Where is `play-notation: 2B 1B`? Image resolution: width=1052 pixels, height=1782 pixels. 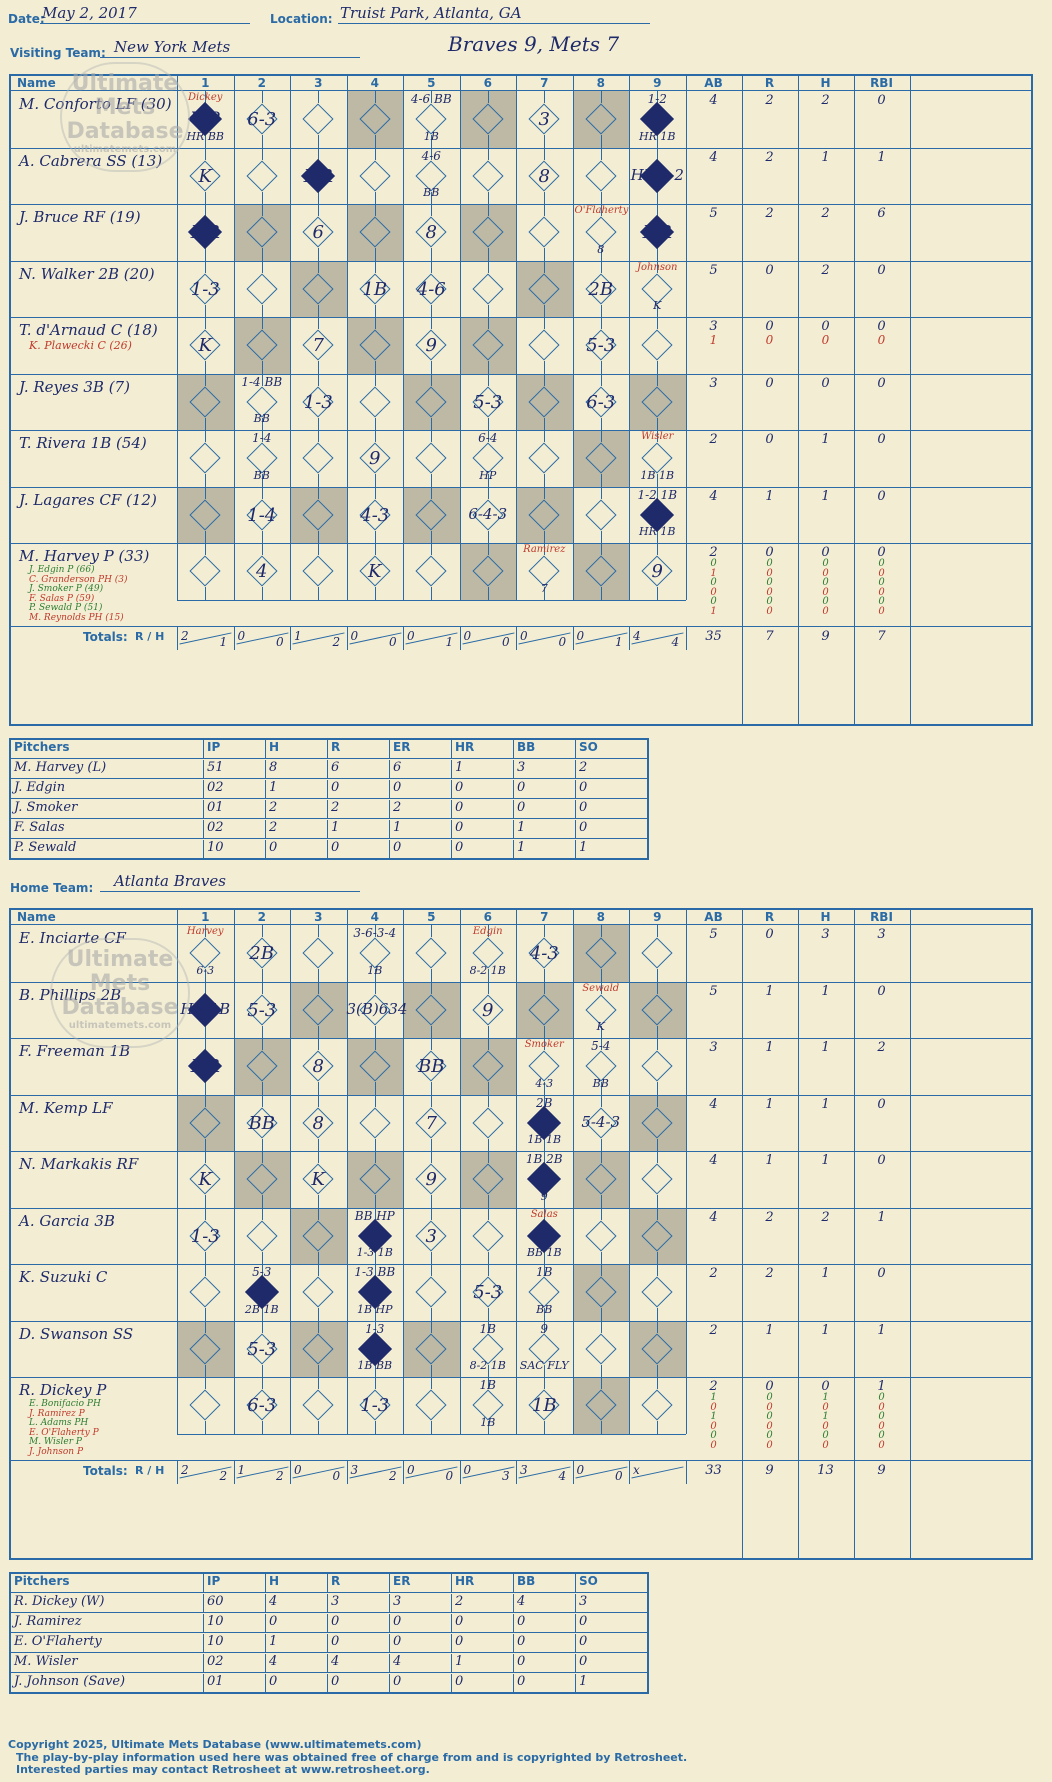
play-notation: 2B 1B is located at coordinates (261, 1309).